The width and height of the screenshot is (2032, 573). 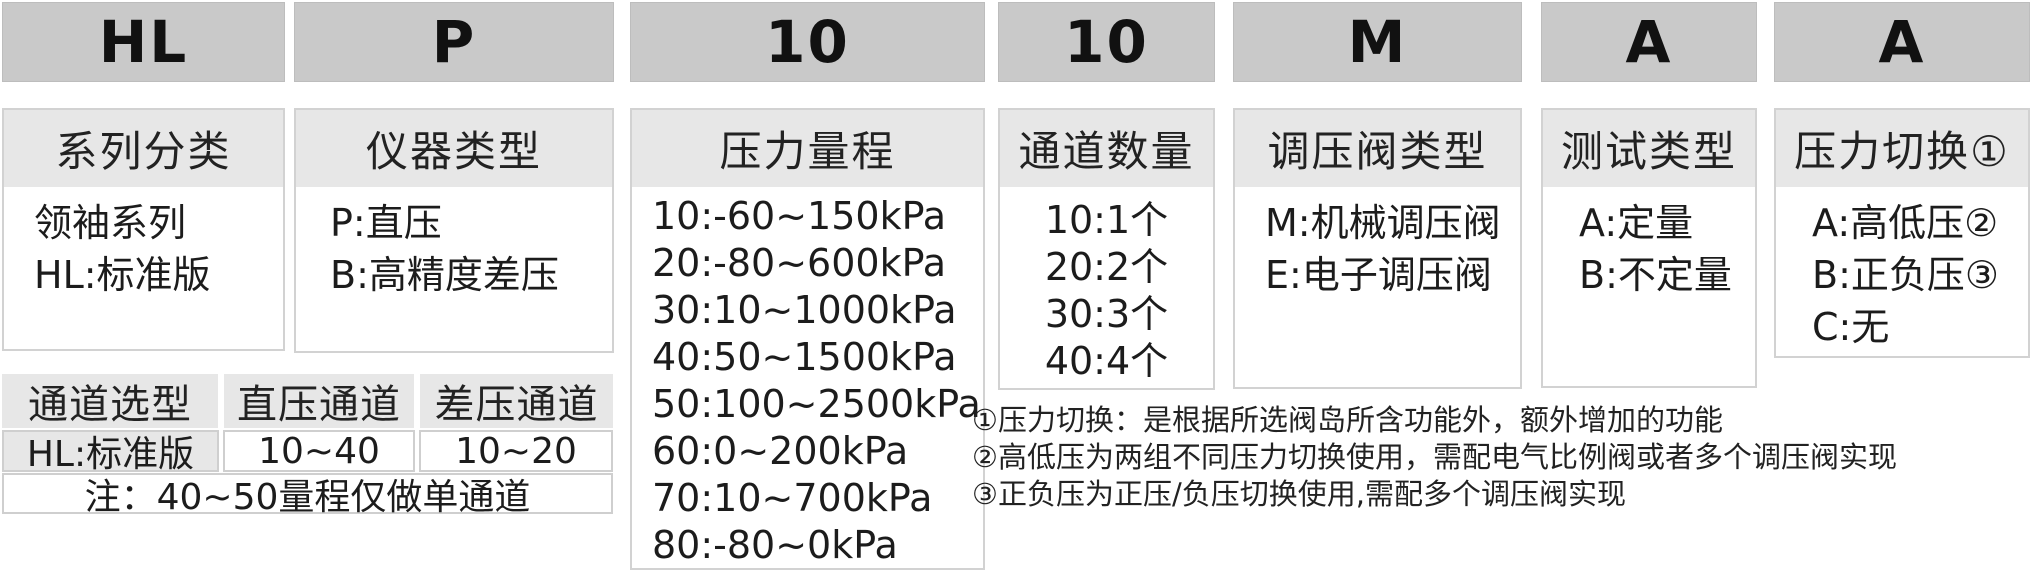 I want to click on spec-title-channel-count: 通道数量, so click(x=1106, y=148).